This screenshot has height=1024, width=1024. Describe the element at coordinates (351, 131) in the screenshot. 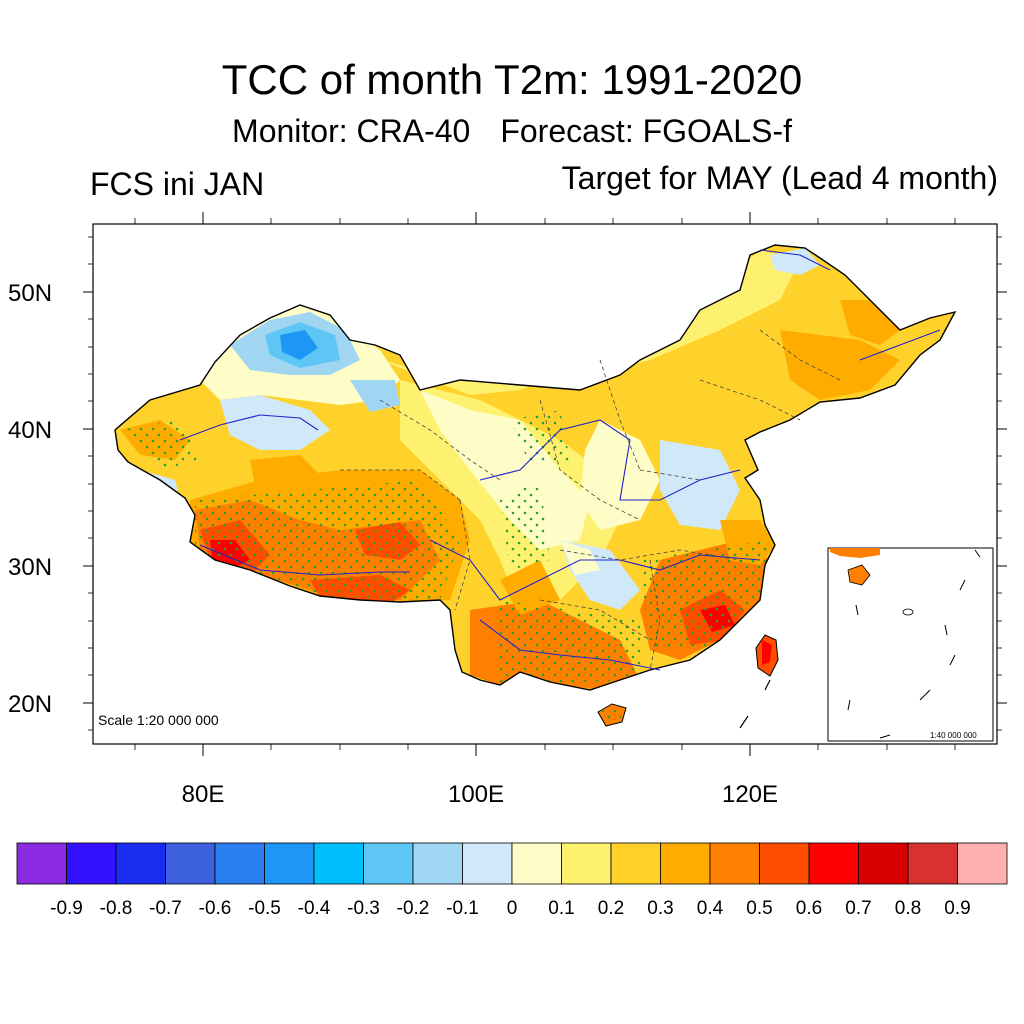

I see `monitor-label: Monitor: CRA-40` at that location.